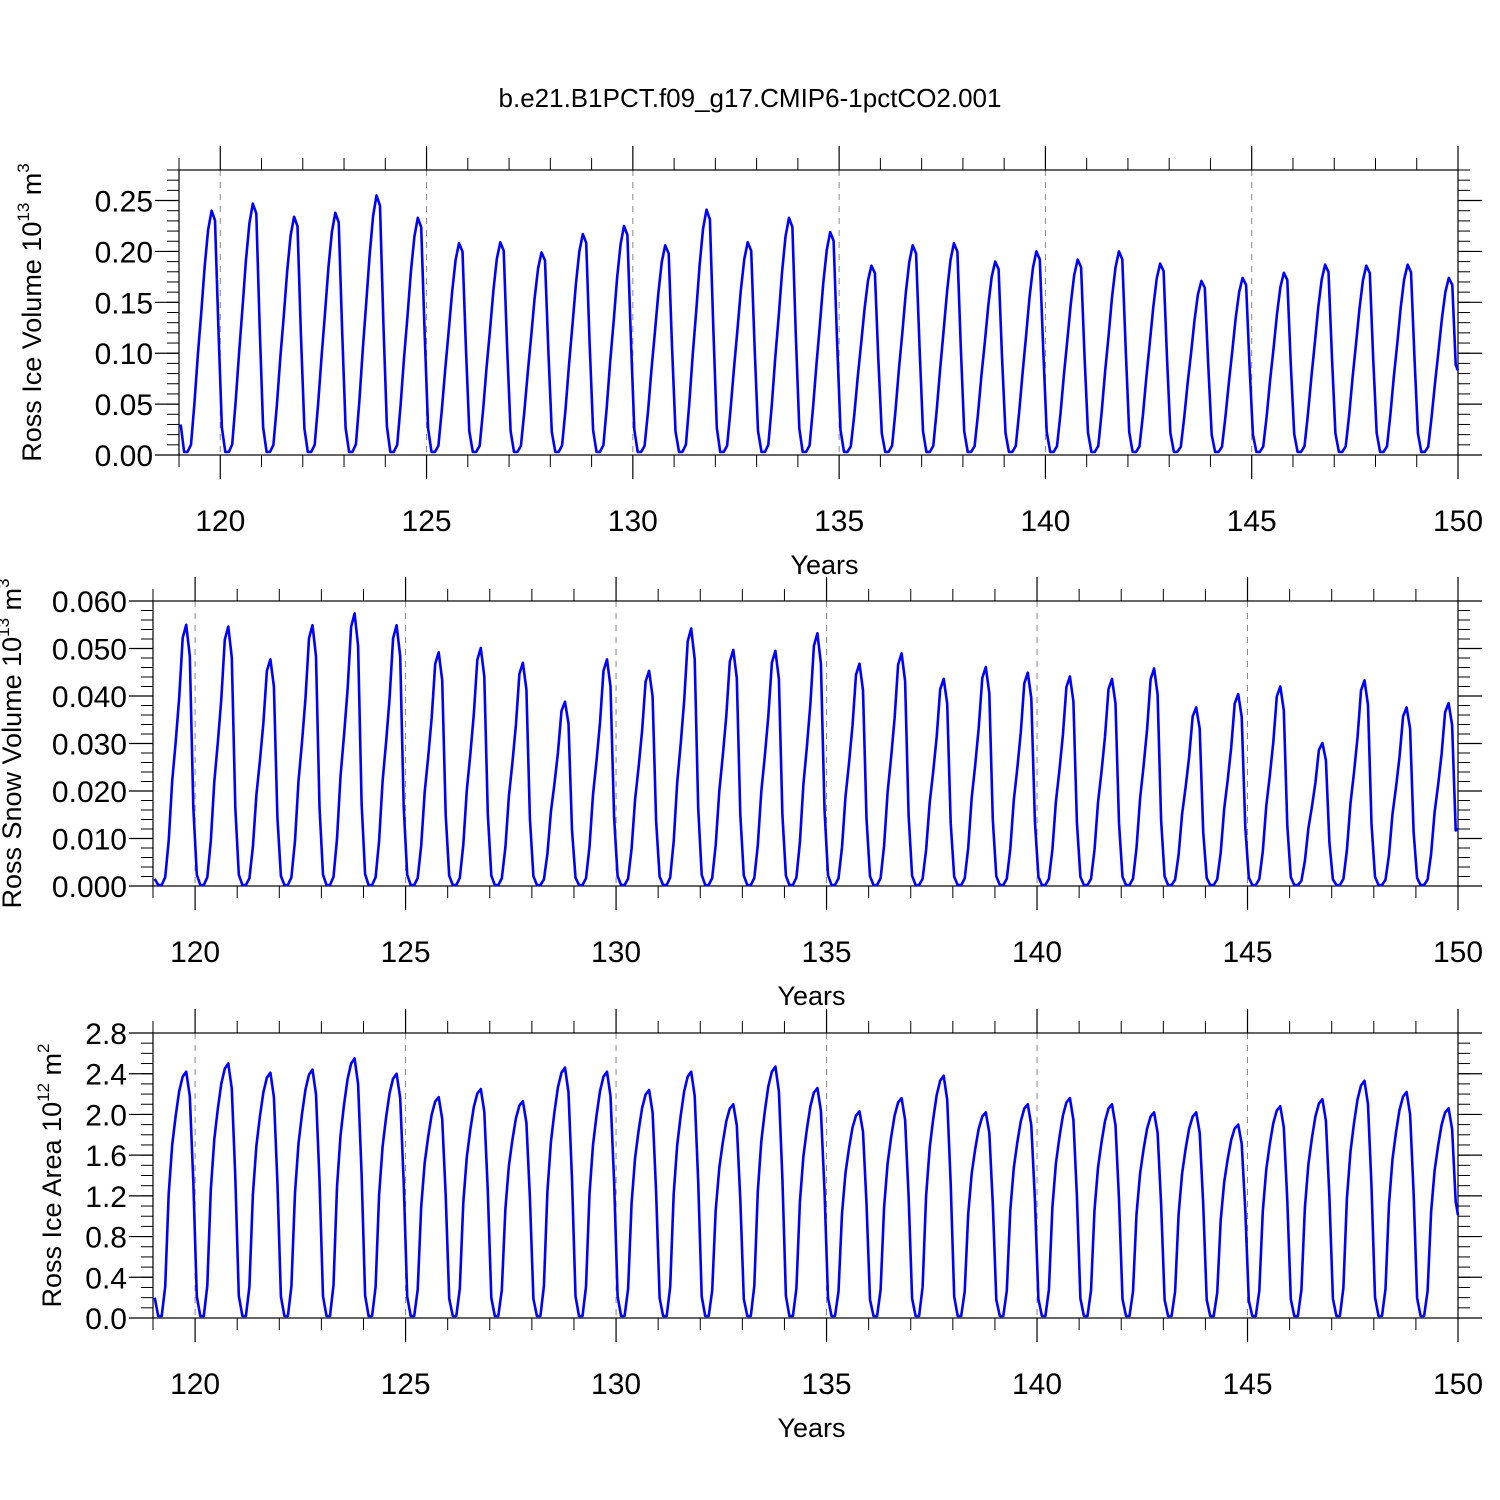 This screenshot has height=1500, width=1500. Describe the element at coordinates (43, 1092) in the screenshot. I see `y-axis-label-superscript: 12` at that location.